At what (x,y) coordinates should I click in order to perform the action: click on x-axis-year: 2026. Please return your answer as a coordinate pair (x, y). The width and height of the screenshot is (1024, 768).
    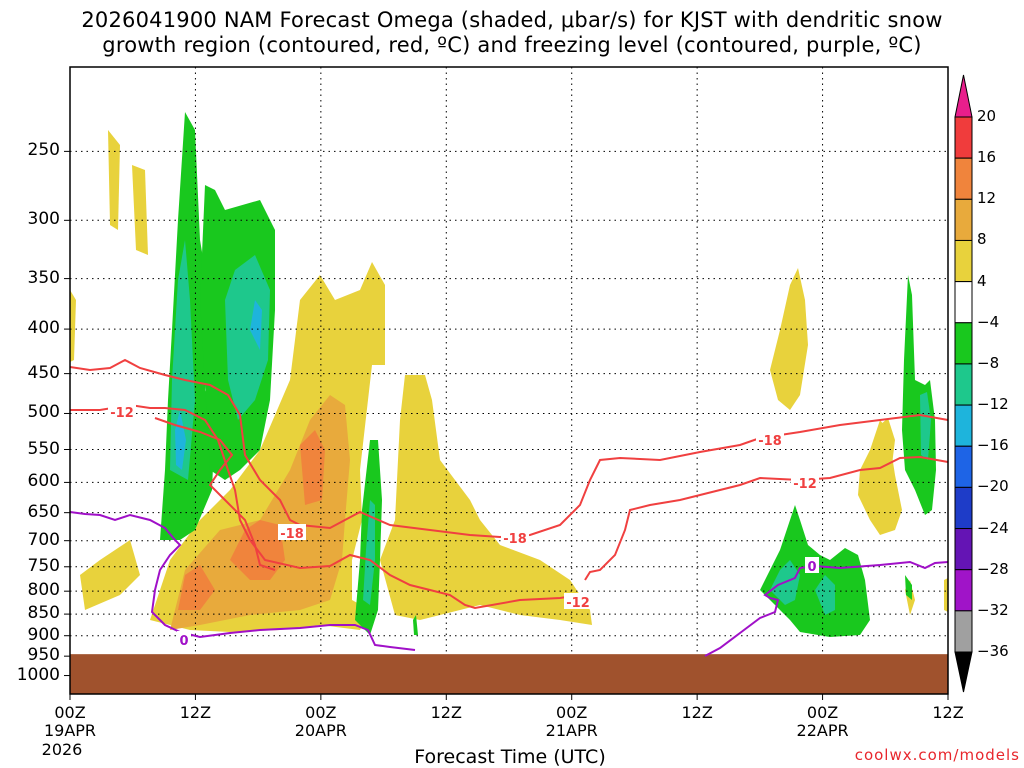
    Looking at the image, I should click on (62, 749).